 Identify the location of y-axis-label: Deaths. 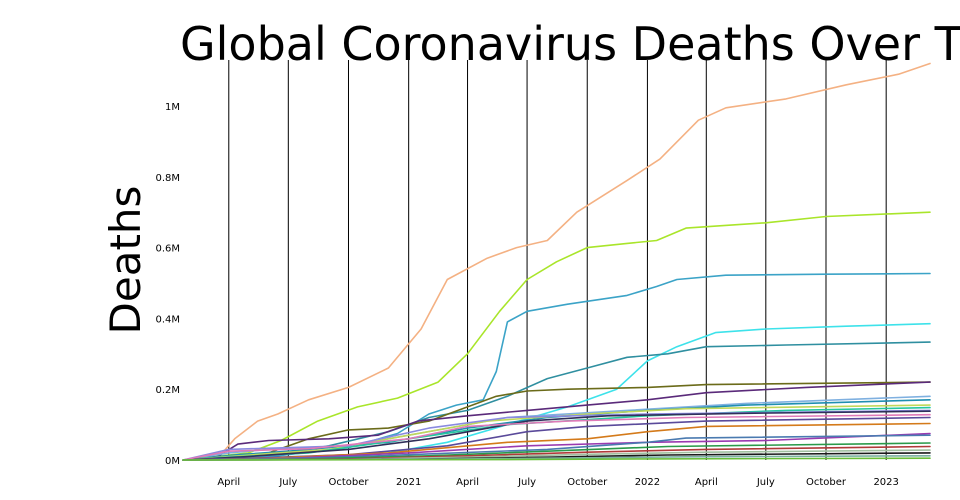
(125, 260).